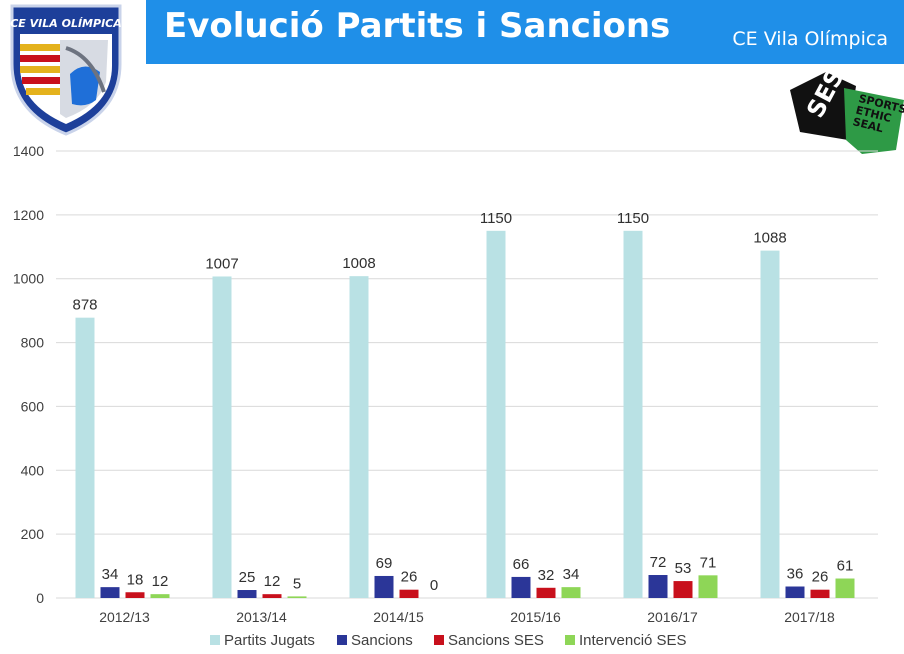  Describe the element at coordinates (297, 583) in the screenshot. I see `data-label: 5` at that location.